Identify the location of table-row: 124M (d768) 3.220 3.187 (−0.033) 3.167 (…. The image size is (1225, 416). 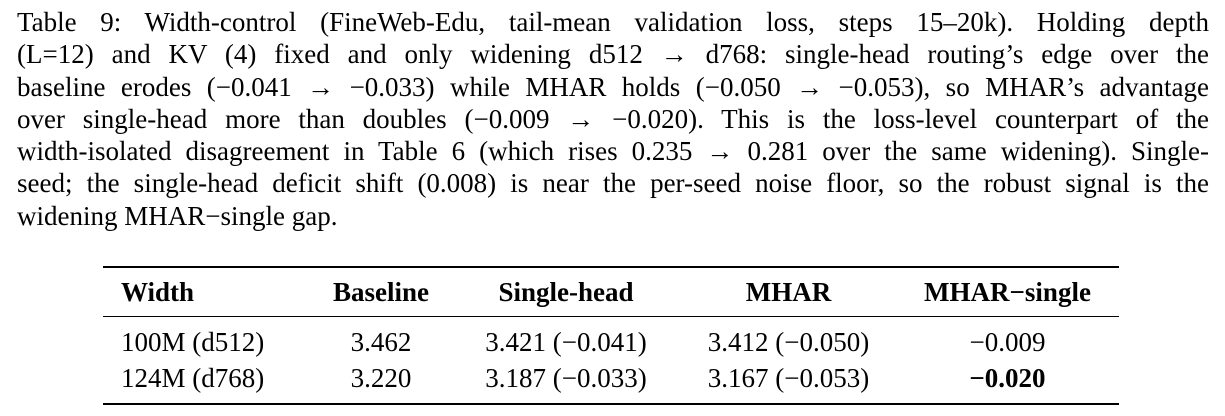
(611, 382).